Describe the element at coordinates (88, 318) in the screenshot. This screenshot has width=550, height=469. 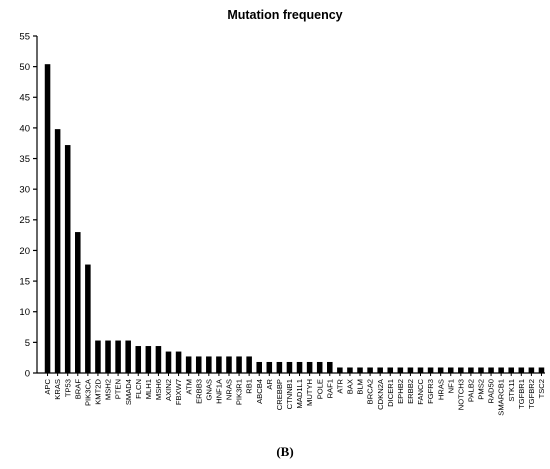
I see `bar-pik3ca` at that location.